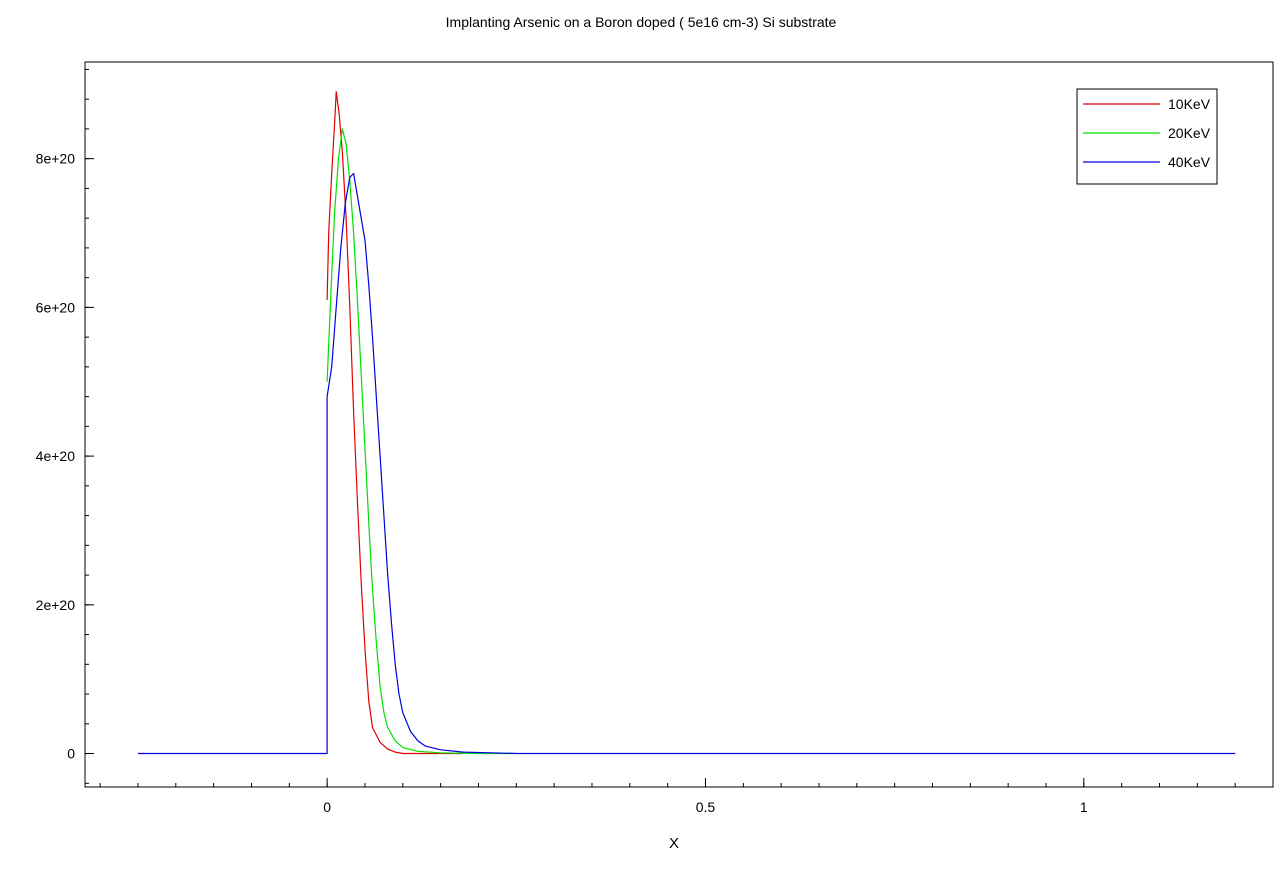 The height and width of the screenshot is (873, 1288). I want to click on y-tick-label: 8e+20, so click(56, 159).